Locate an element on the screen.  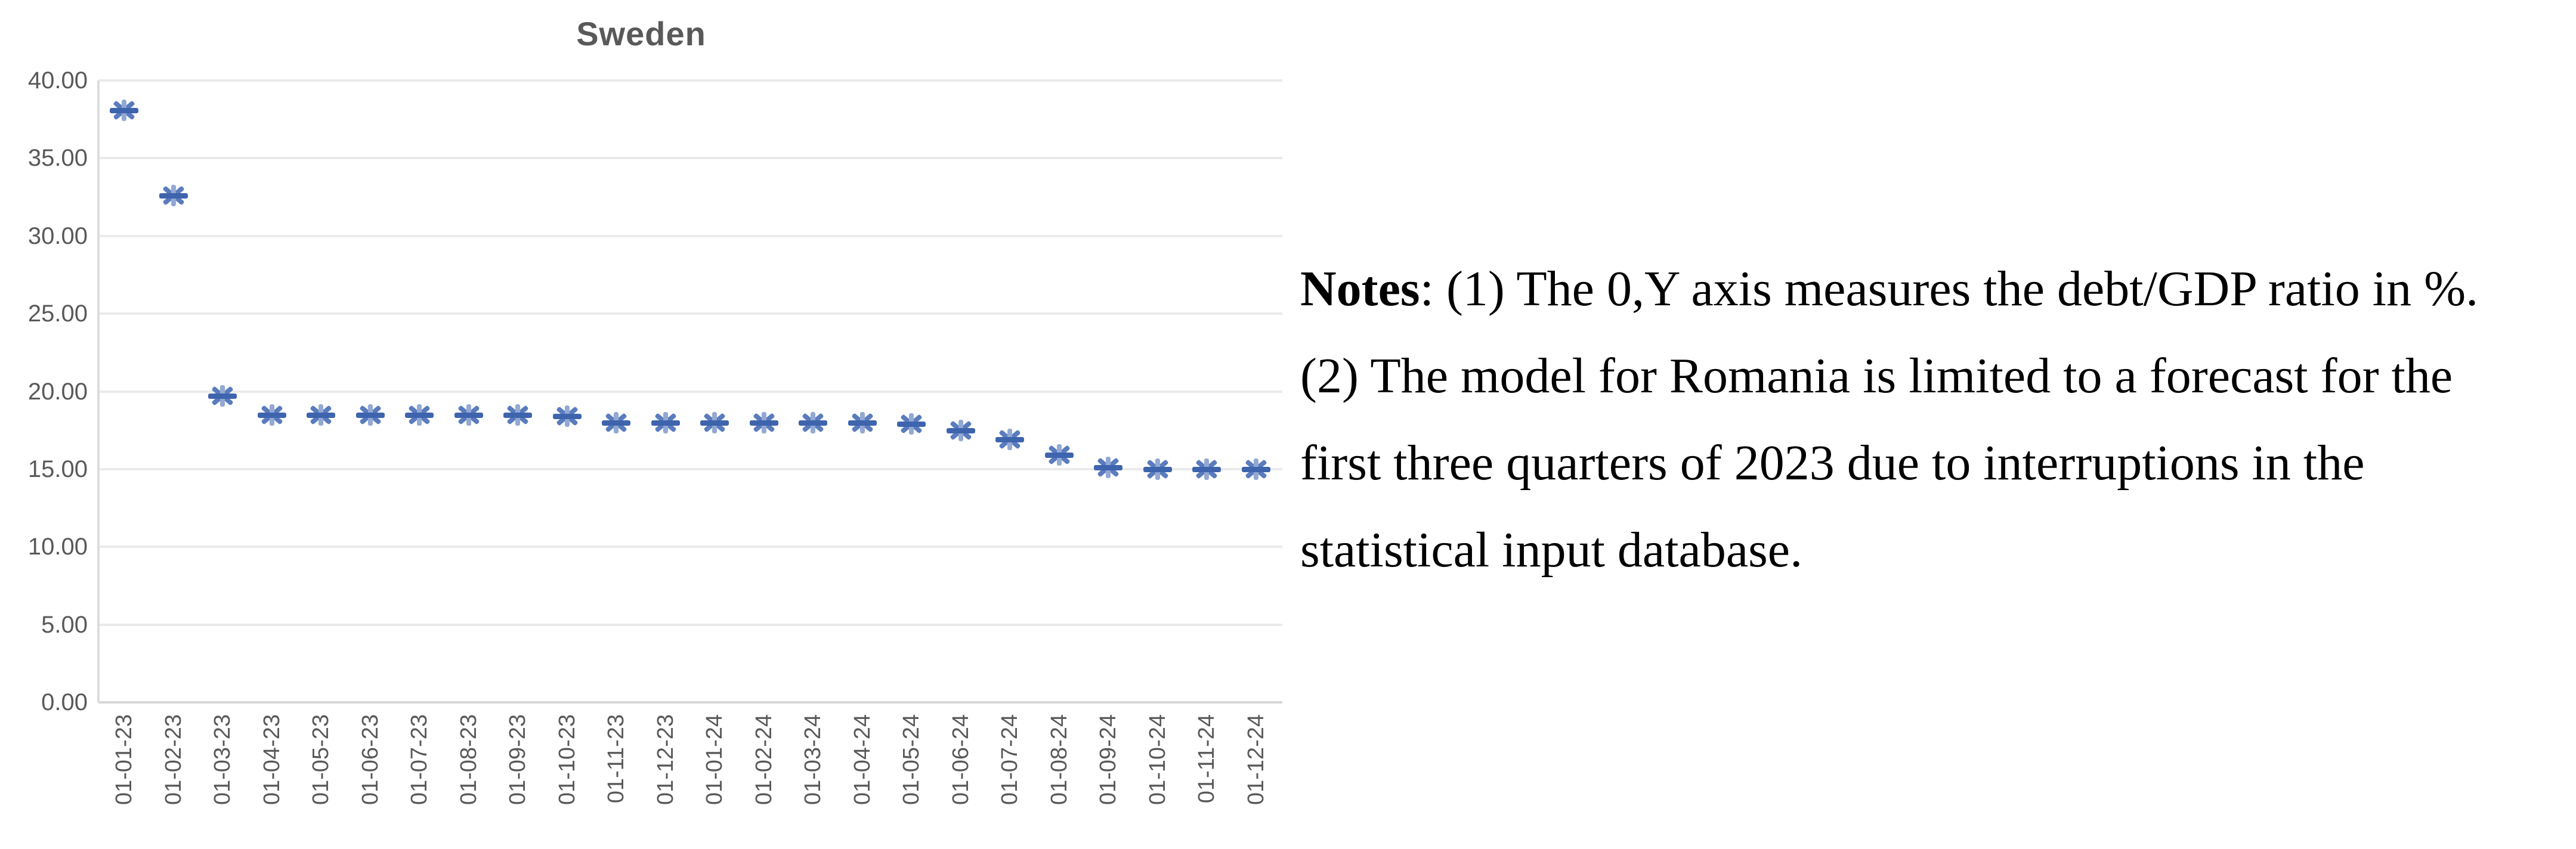
y-axis-tick-label: 25.00 is located at coordinates (57, 313).